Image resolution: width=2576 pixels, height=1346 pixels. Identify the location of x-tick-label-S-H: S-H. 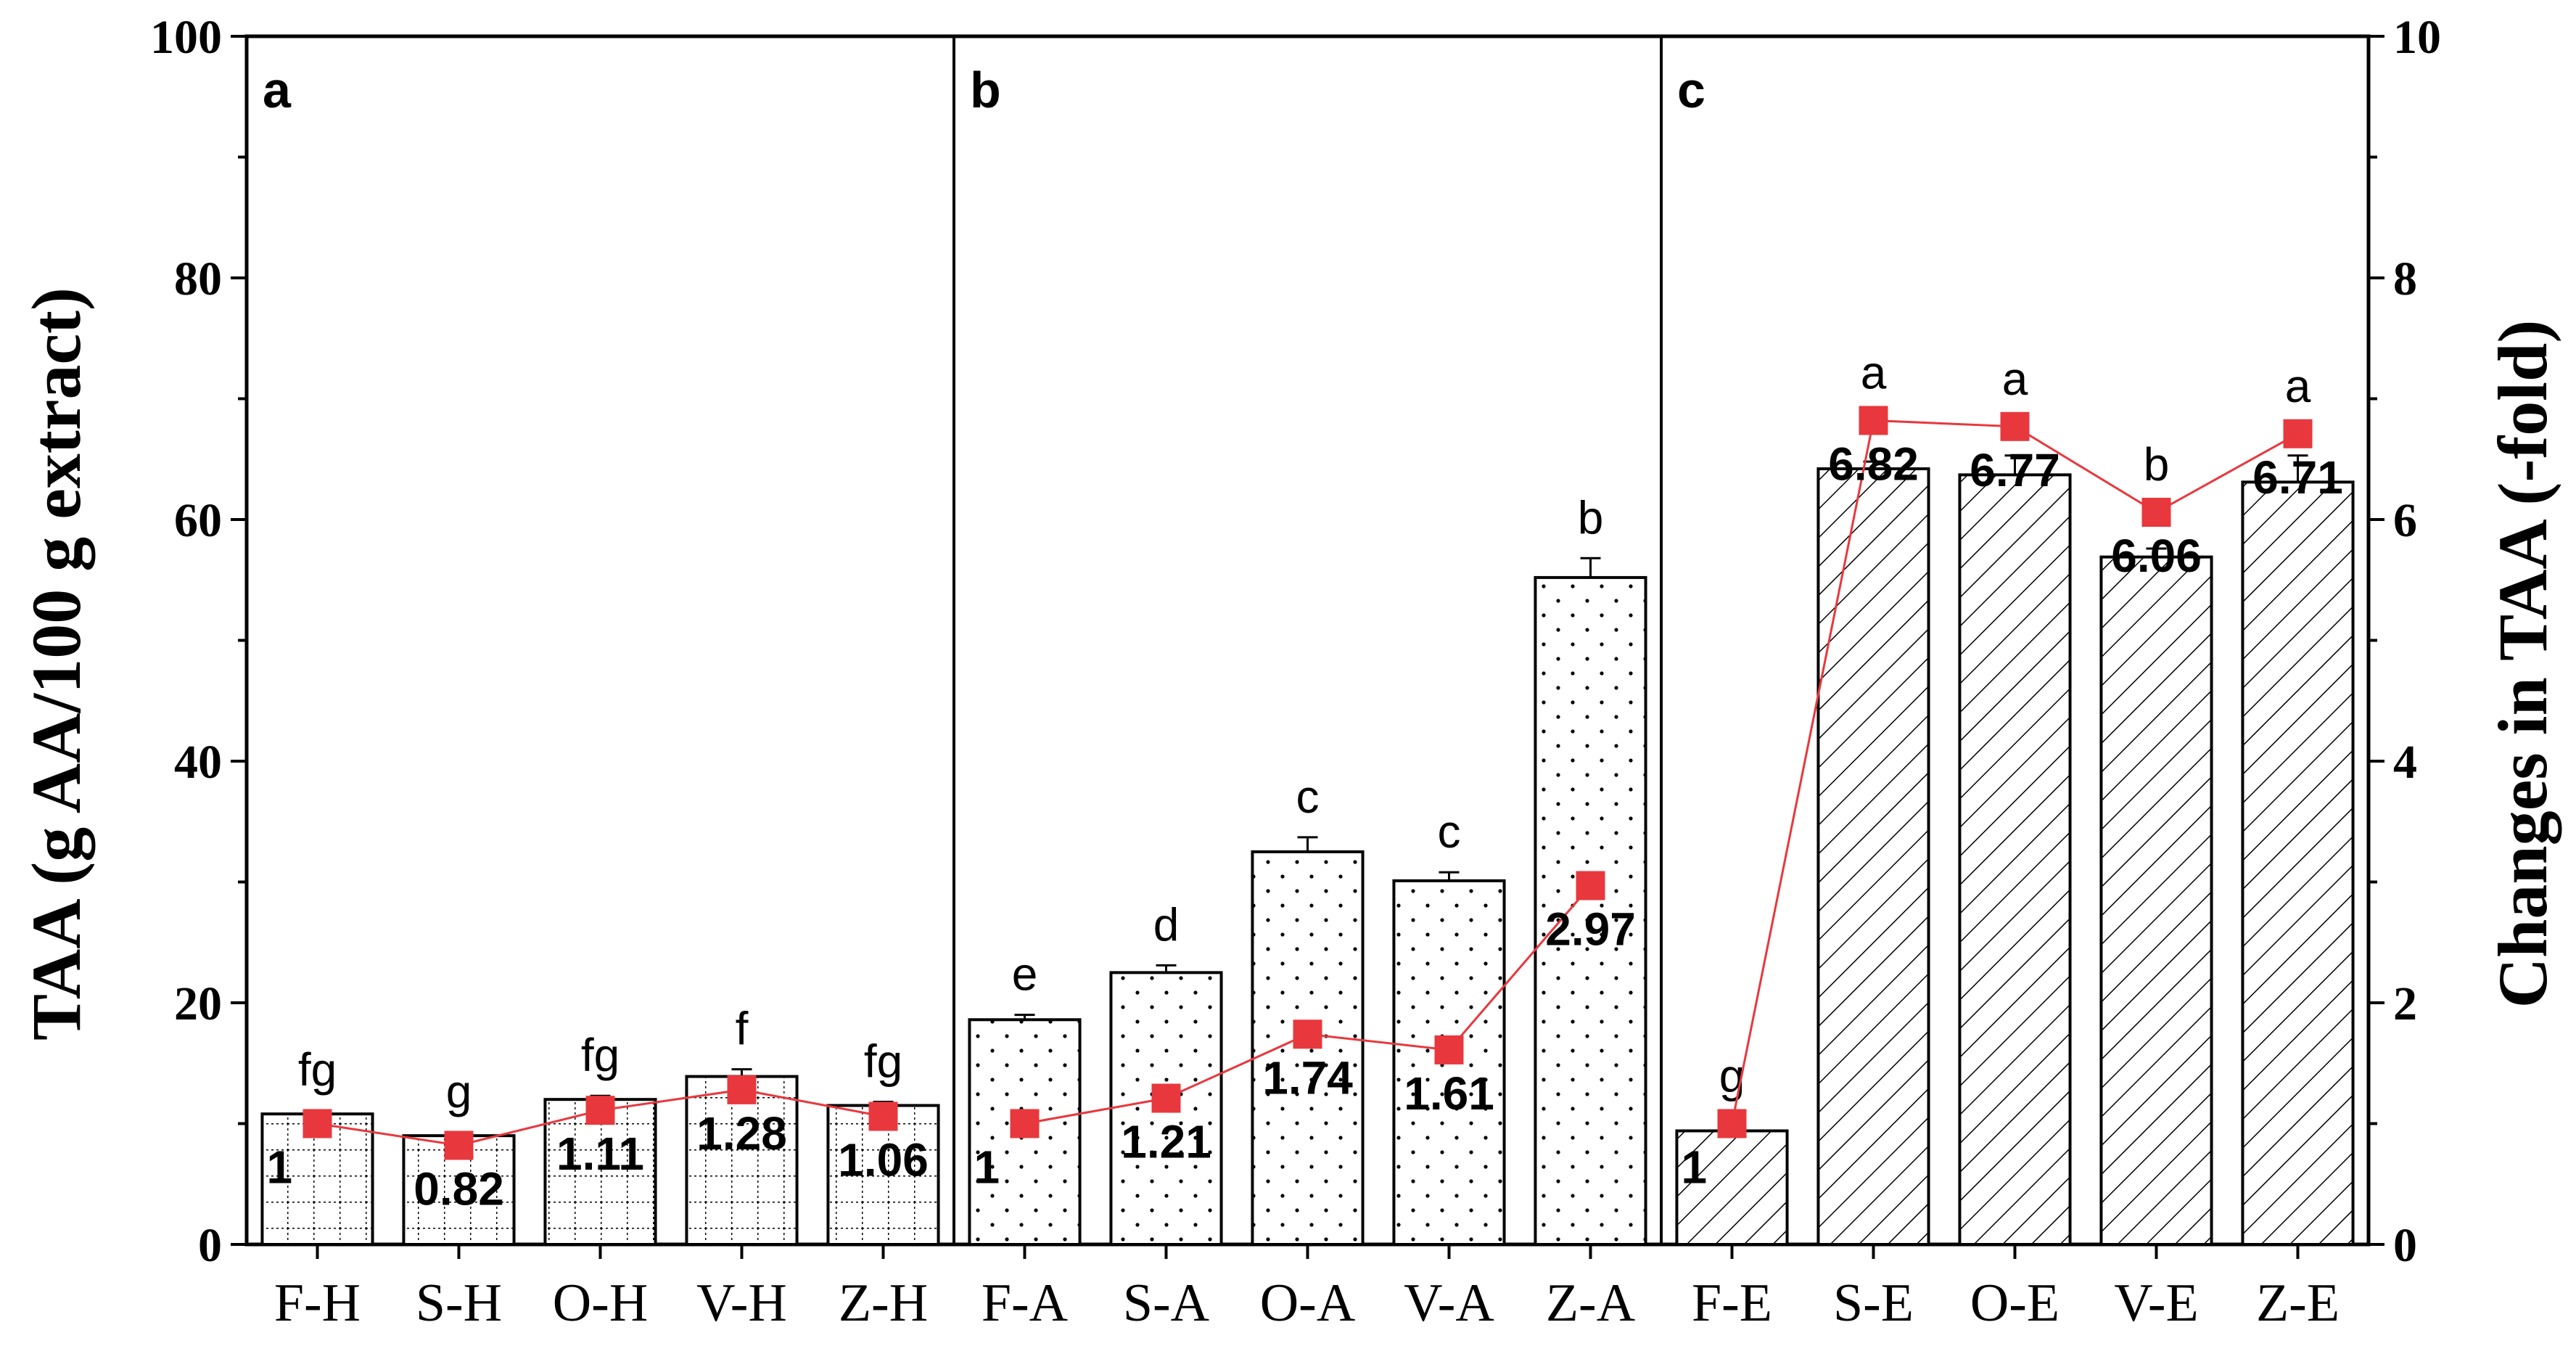
(459, 1303).